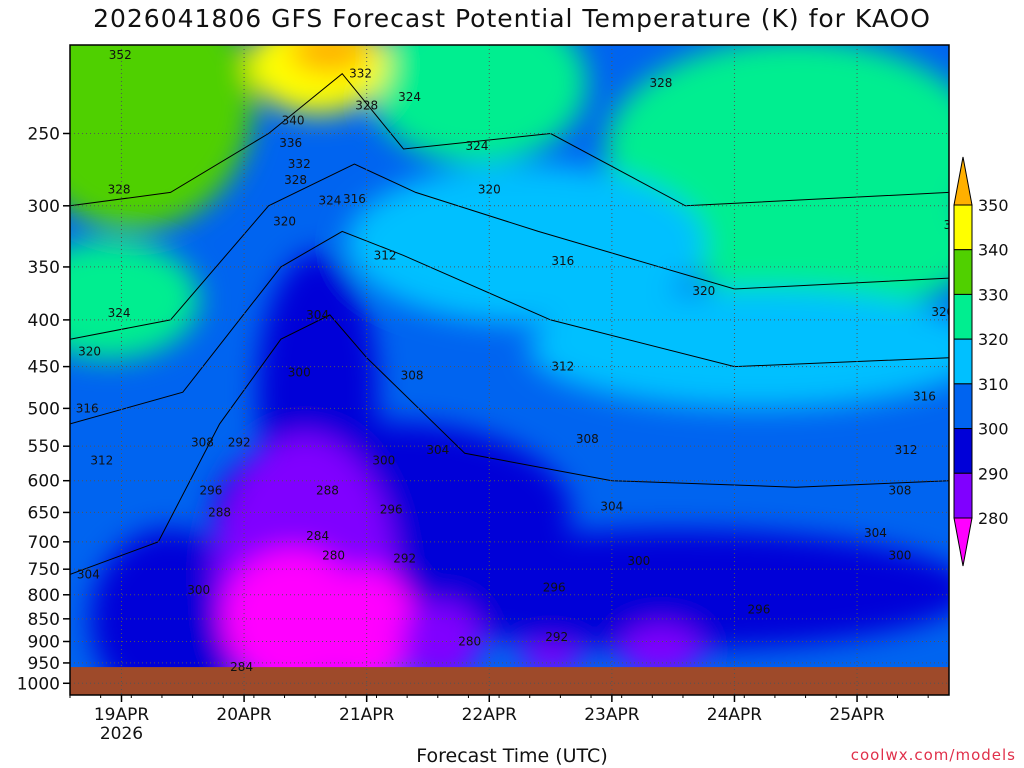 The image size is (1024, 768). What do you see at coordinates (293, 121) in the screenshot?
I see `contour-label: 340` at bounding box center [293, 121].